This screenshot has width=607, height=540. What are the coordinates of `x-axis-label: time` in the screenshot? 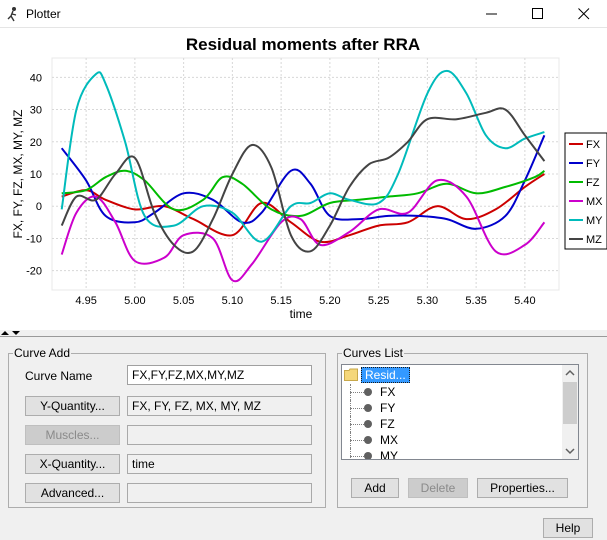 It's located at (301, 314).